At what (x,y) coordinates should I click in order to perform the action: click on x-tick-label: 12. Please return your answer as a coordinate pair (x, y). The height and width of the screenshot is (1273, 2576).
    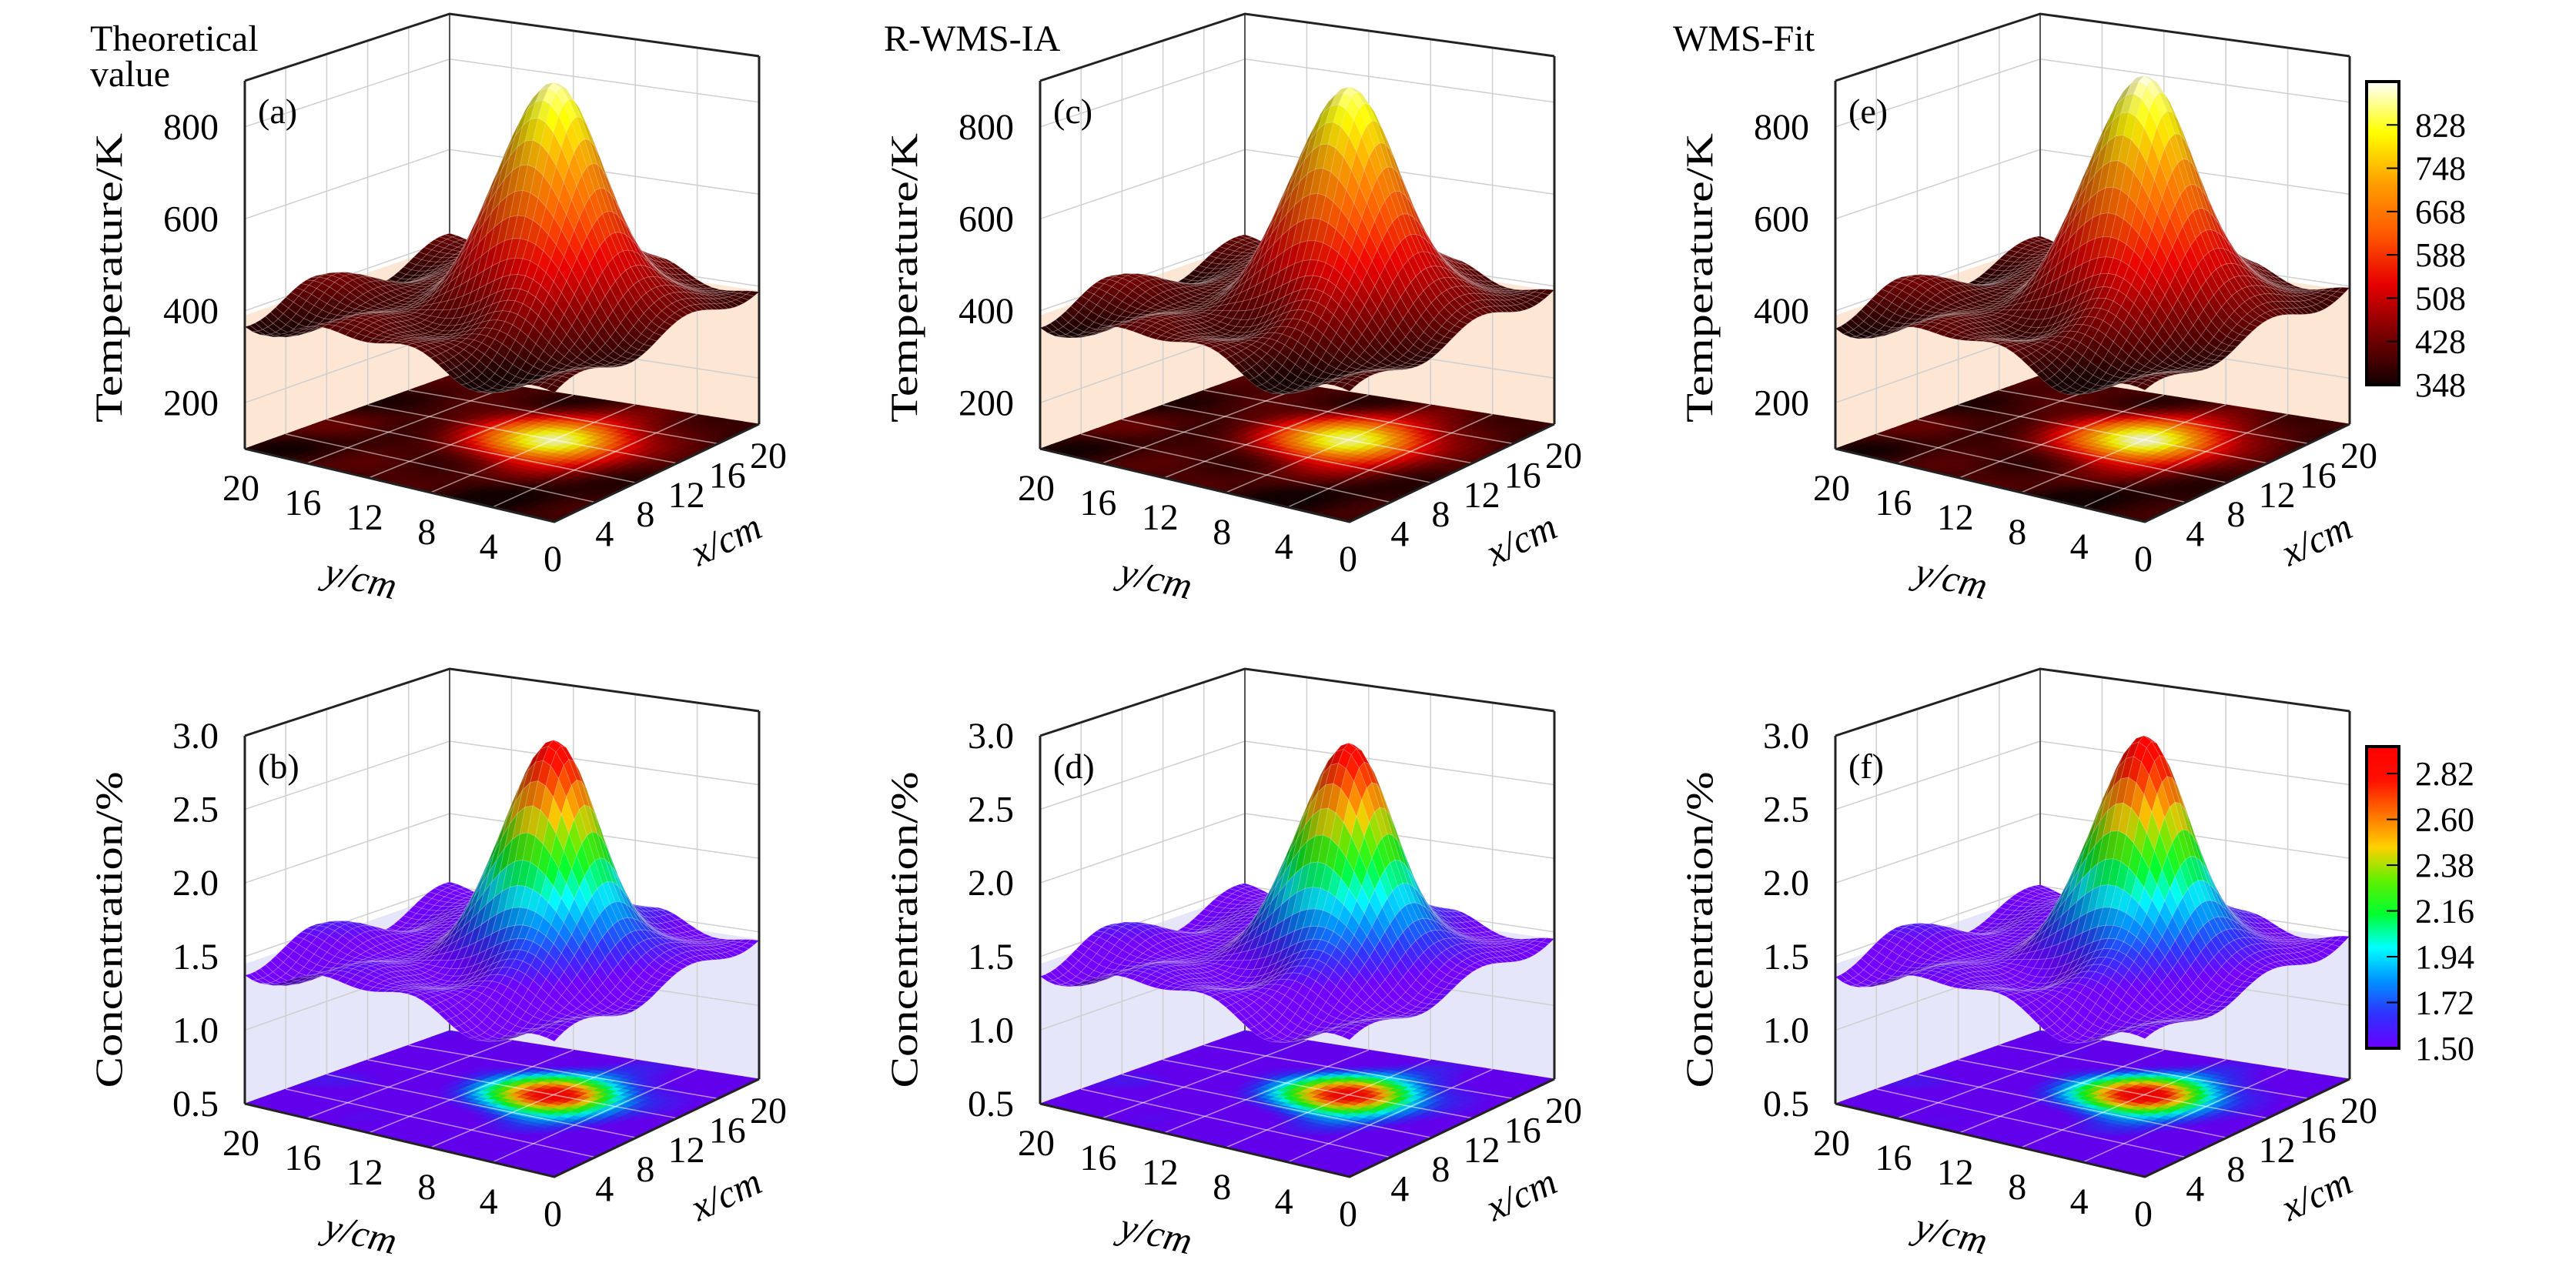
    Looking at the image, I should click on (686, 495).